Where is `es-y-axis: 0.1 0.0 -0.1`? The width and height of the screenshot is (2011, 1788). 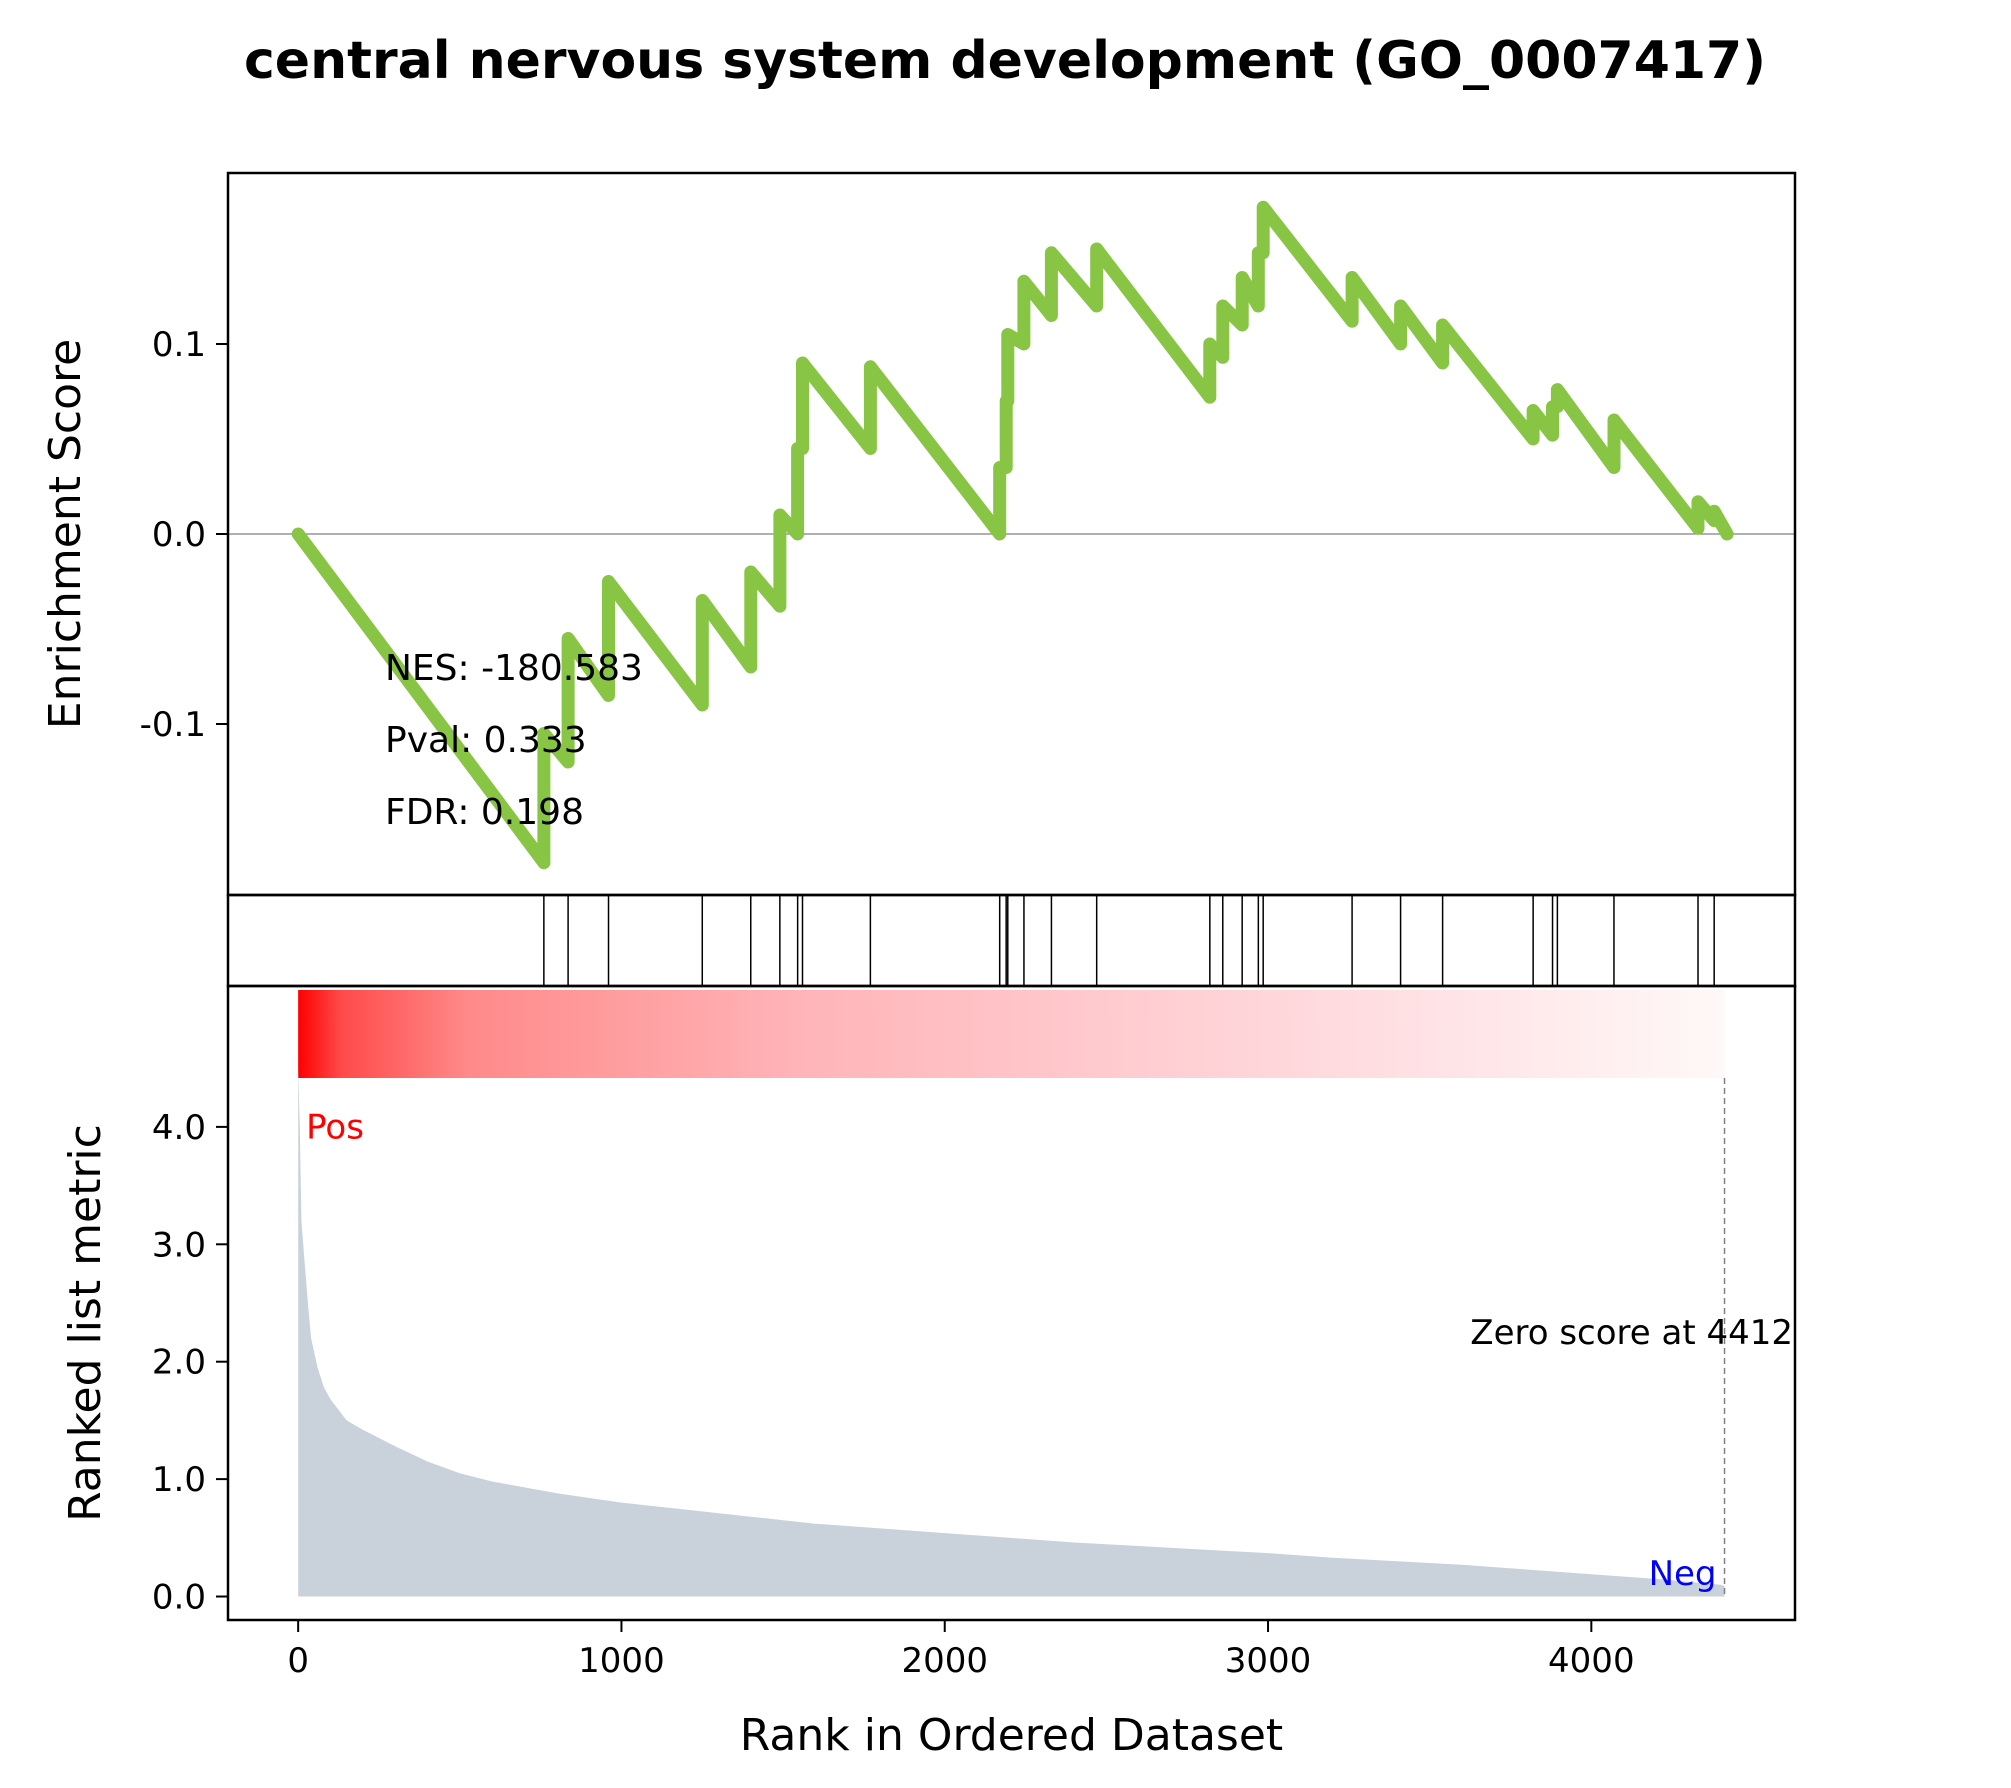
es-y-axis: 0.1 0.0 -0.1 is located at coordinates (184, 535).